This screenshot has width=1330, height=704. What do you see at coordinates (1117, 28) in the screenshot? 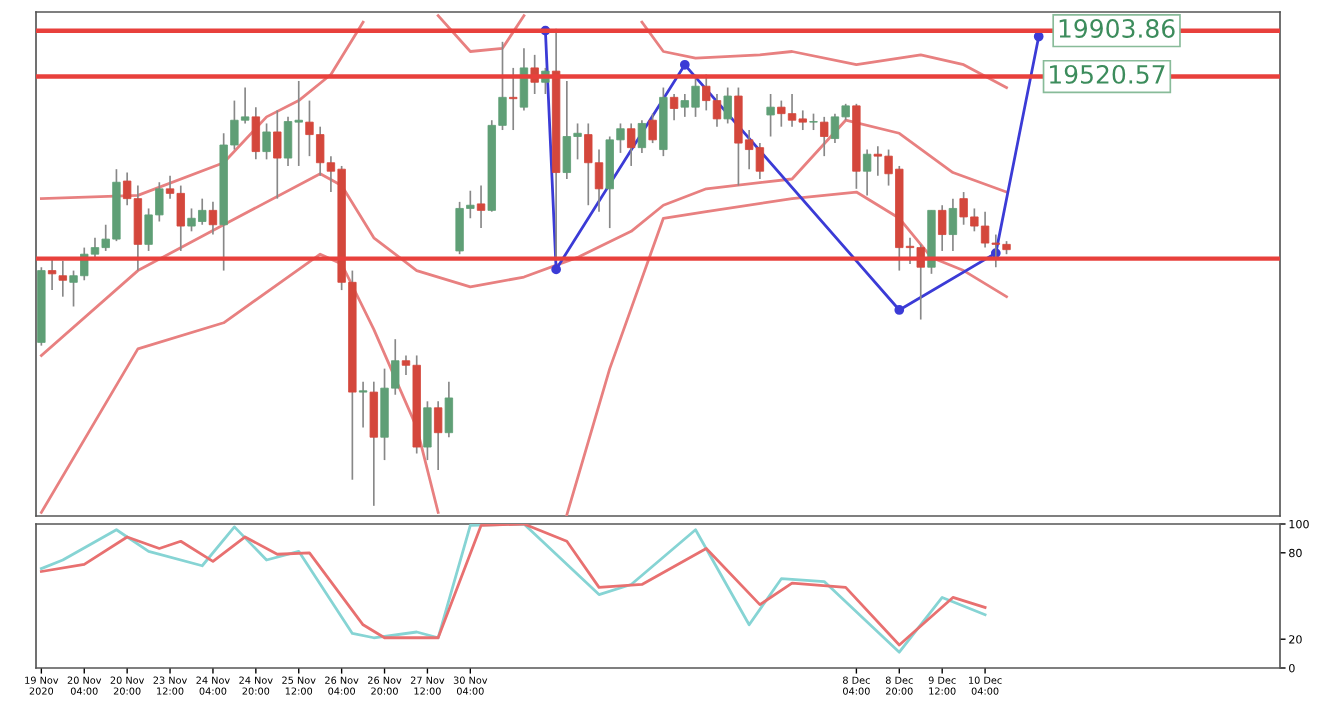
I see `ref-line-label: 19903.86` at bounding box center [1117, 28].